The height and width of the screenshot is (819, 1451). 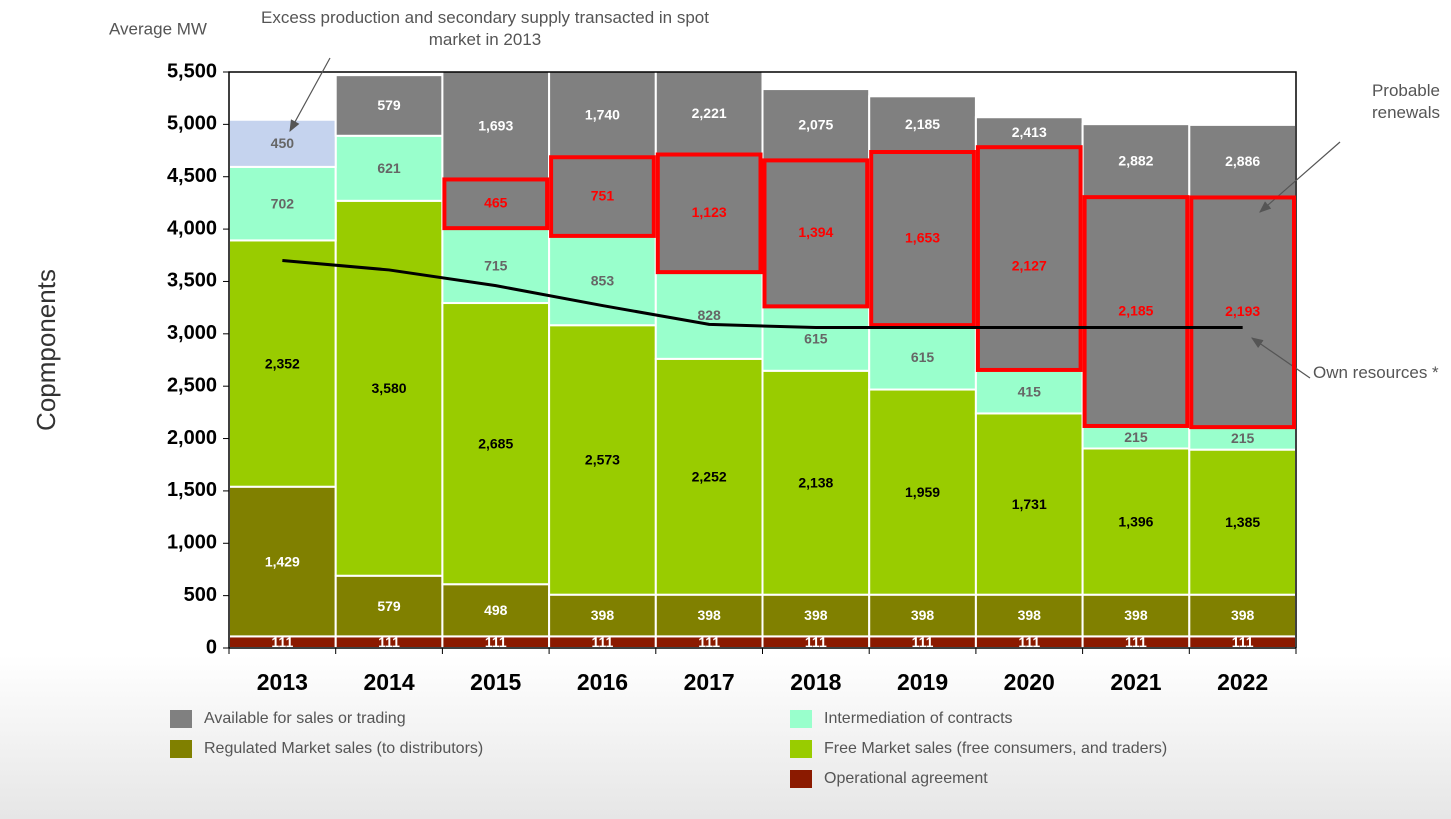 I want to click on legend-label: Operational agreement, so click(x=906, y=778).